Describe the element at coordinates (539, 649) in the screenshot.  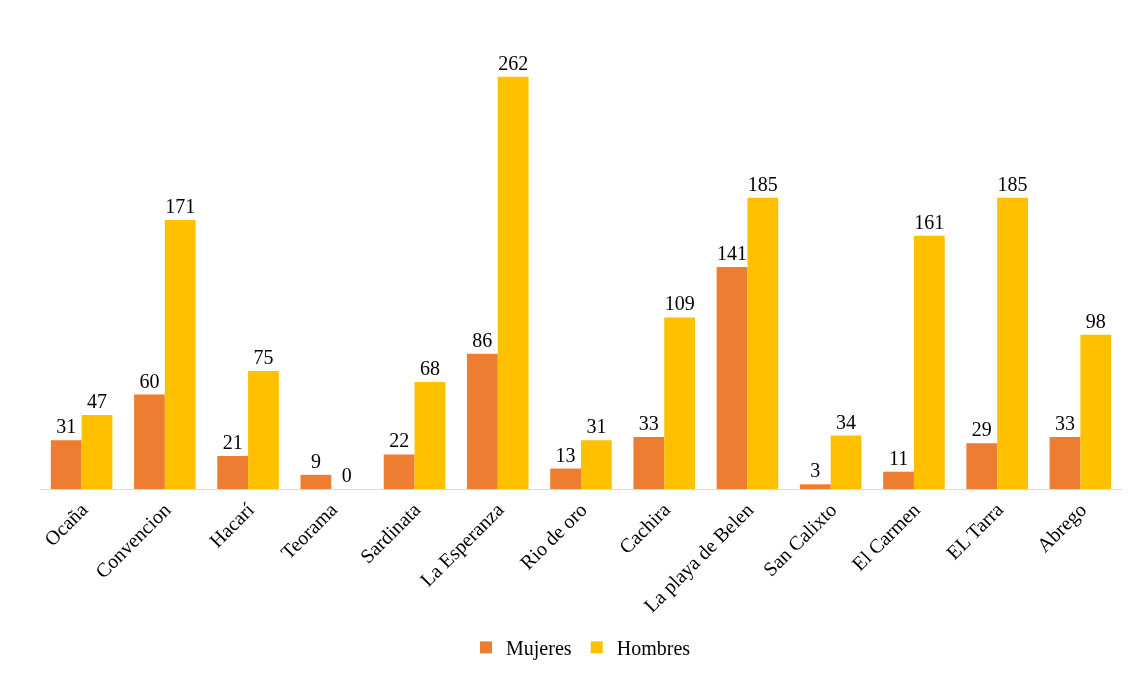
I see `legend-label: Mujeres` at that location.